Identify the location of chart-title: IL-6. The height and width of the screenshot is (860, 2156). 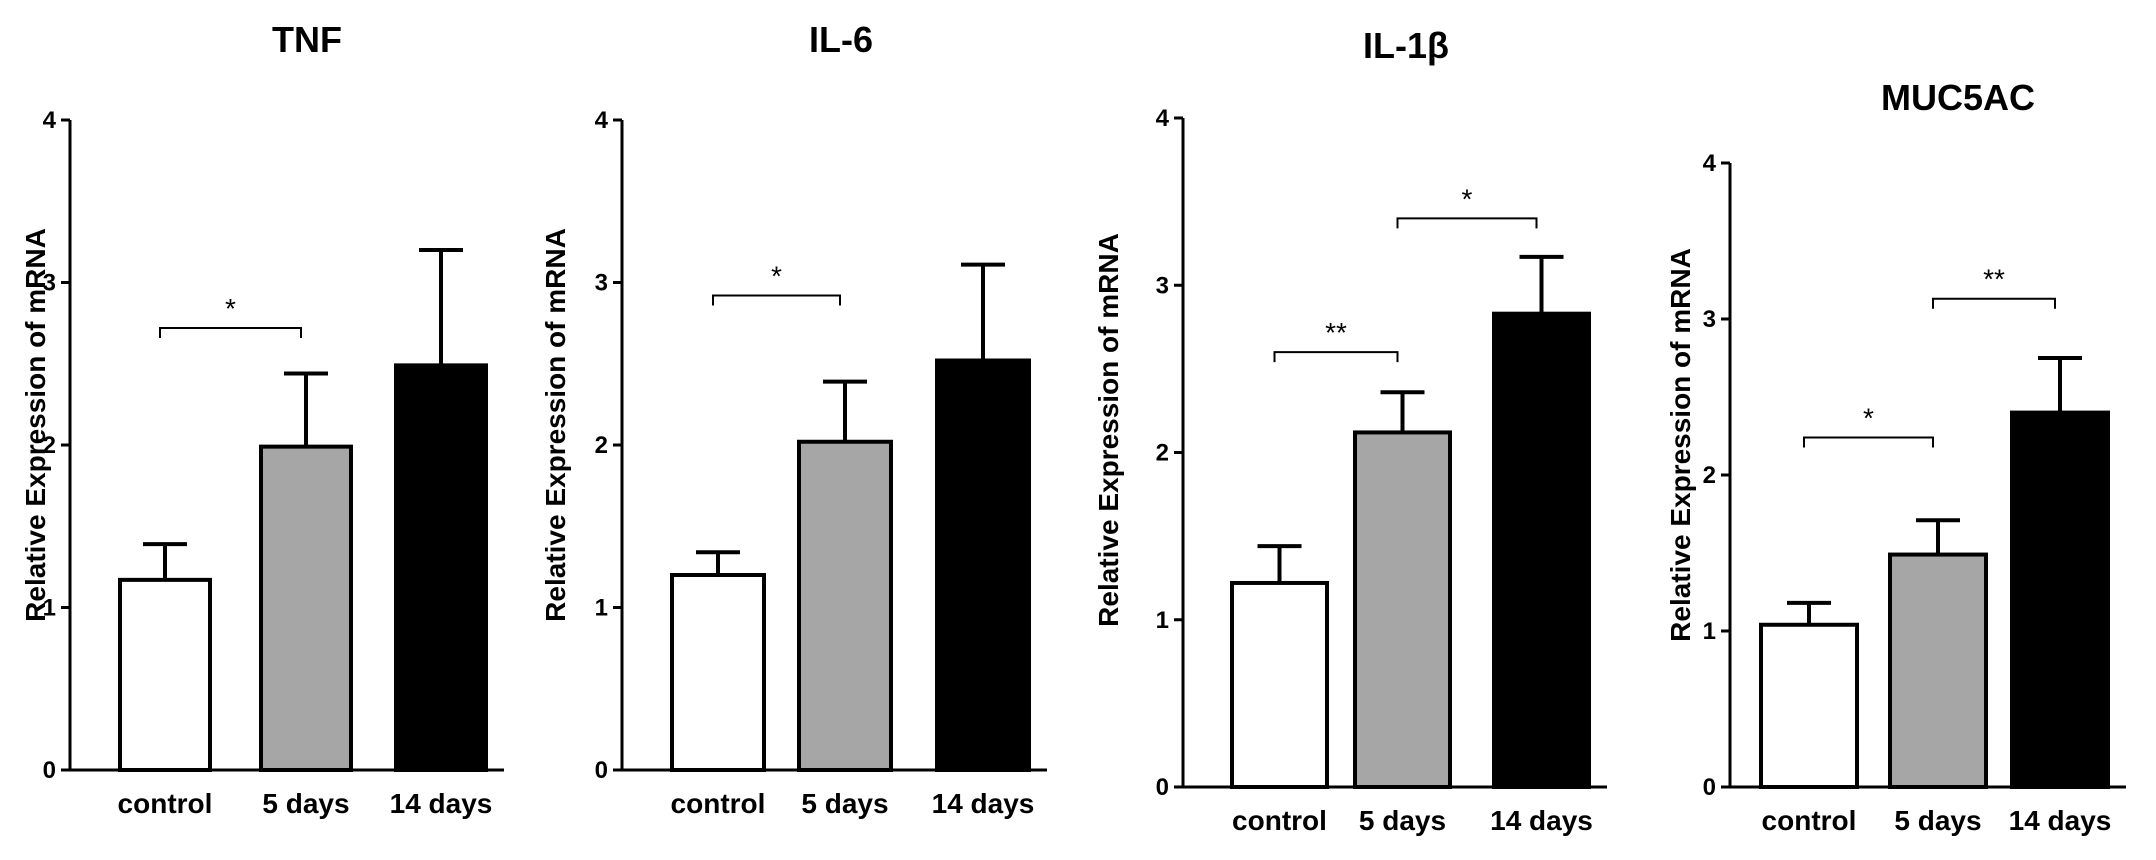
(841, 39).